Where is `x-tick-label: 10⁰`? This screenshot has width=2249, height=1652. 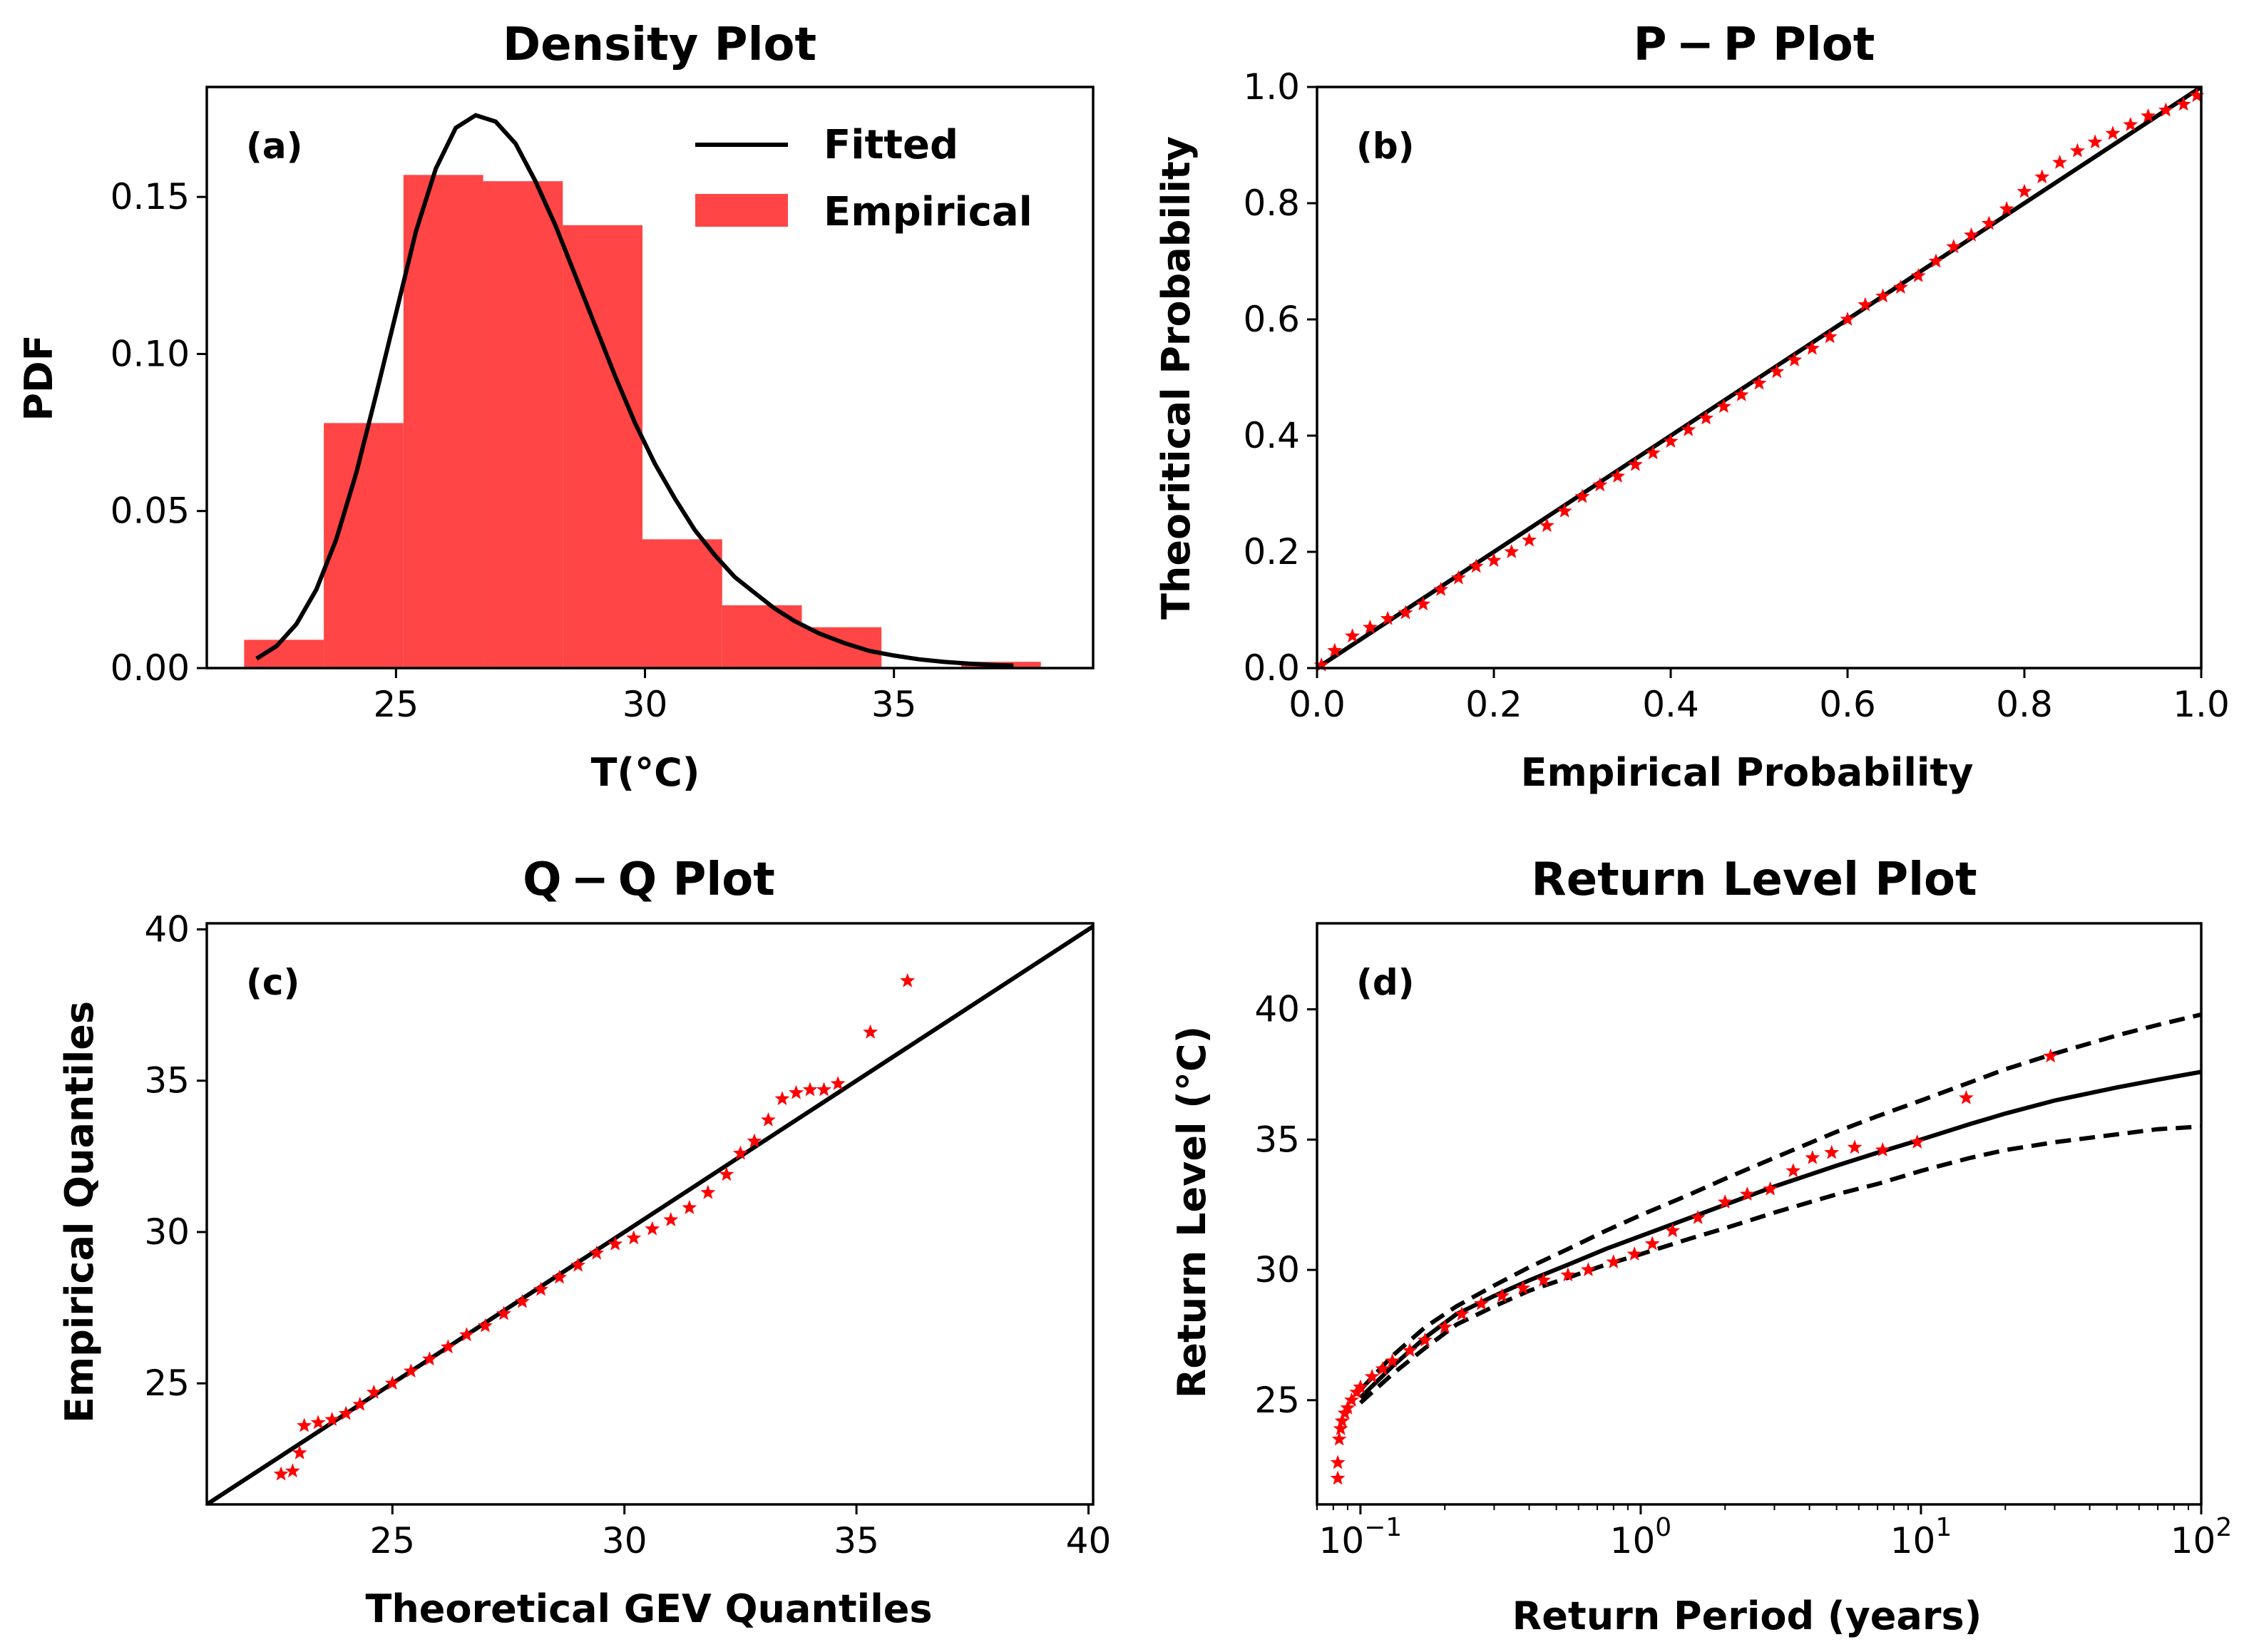
x-tick-label: 10⁰ is located at coordinates (1641, 1537).